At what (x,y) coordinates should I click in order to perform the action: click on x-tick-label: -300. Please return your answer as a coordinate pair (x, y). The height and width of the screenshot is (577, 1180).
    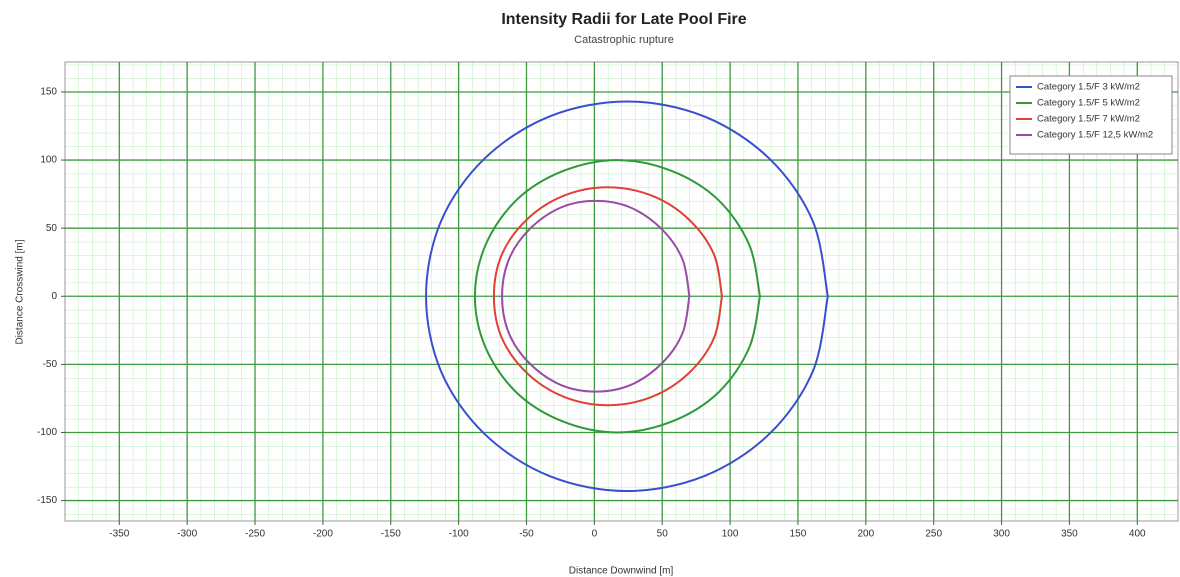
    Looking at the image, I should click on (187, 534).